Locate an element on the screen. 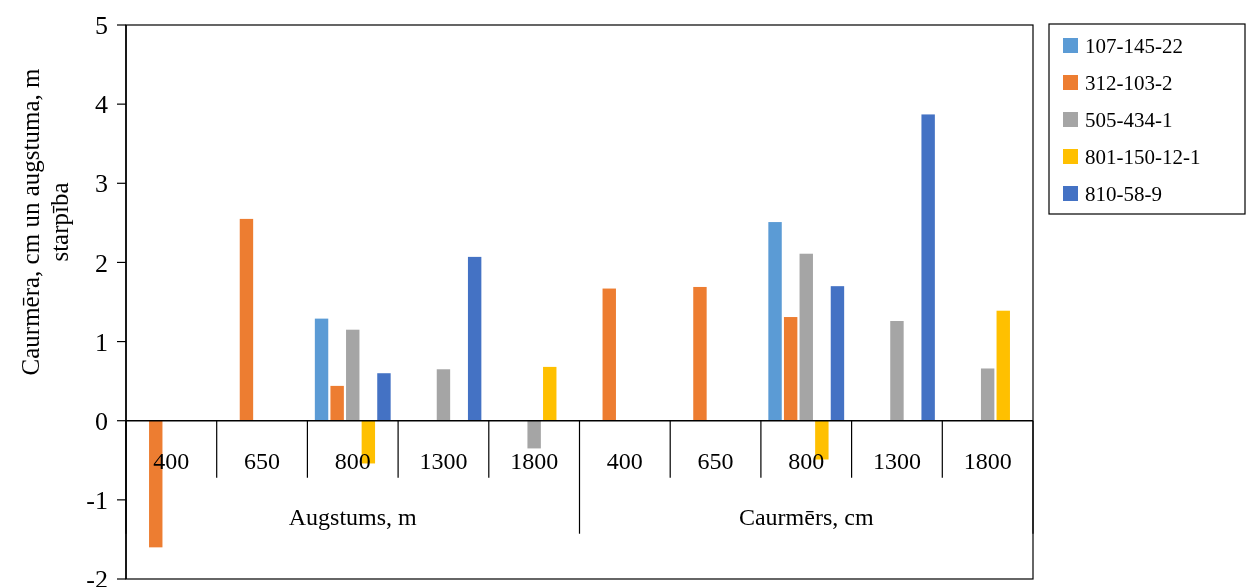  x-tick-label: 400 is located at coordinates (624, 460).